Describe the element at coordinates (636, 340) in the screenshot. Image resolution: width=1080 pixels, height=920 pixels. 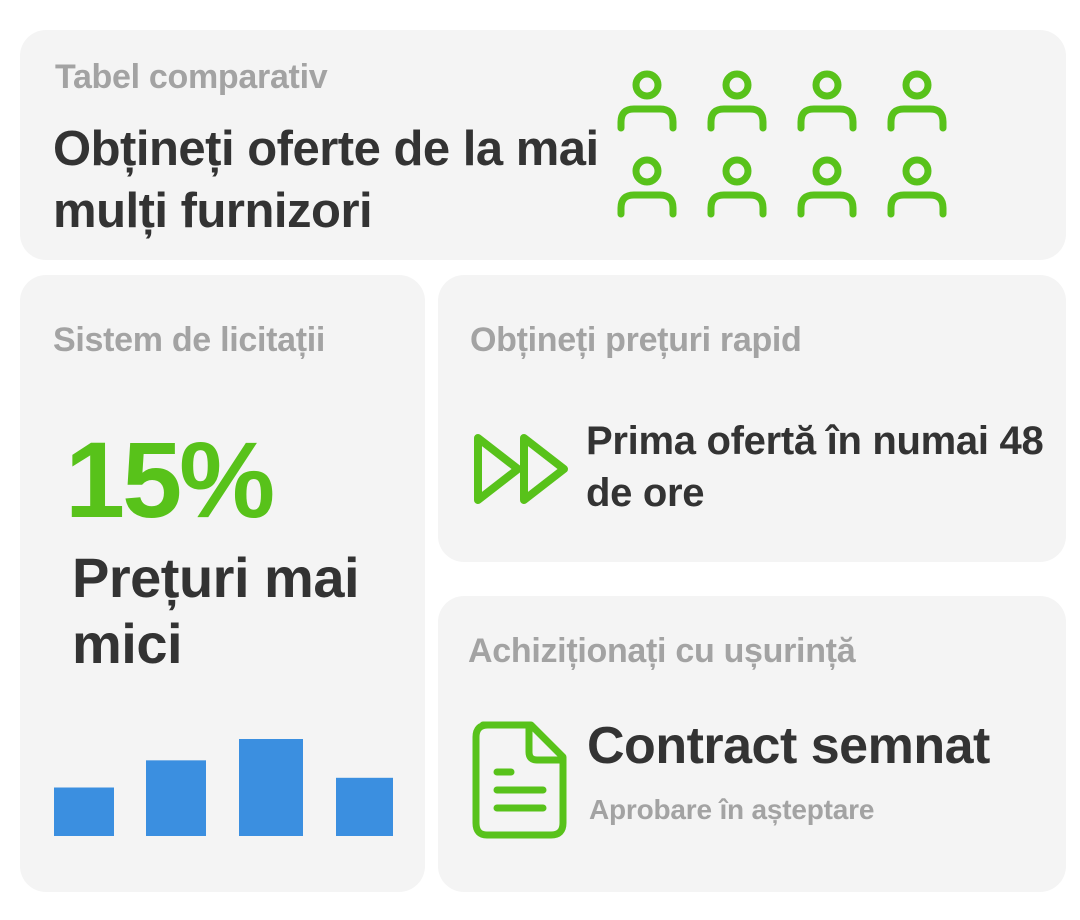
I see `speed-eyebrow: Obțineți prețuri rapid` at that location.